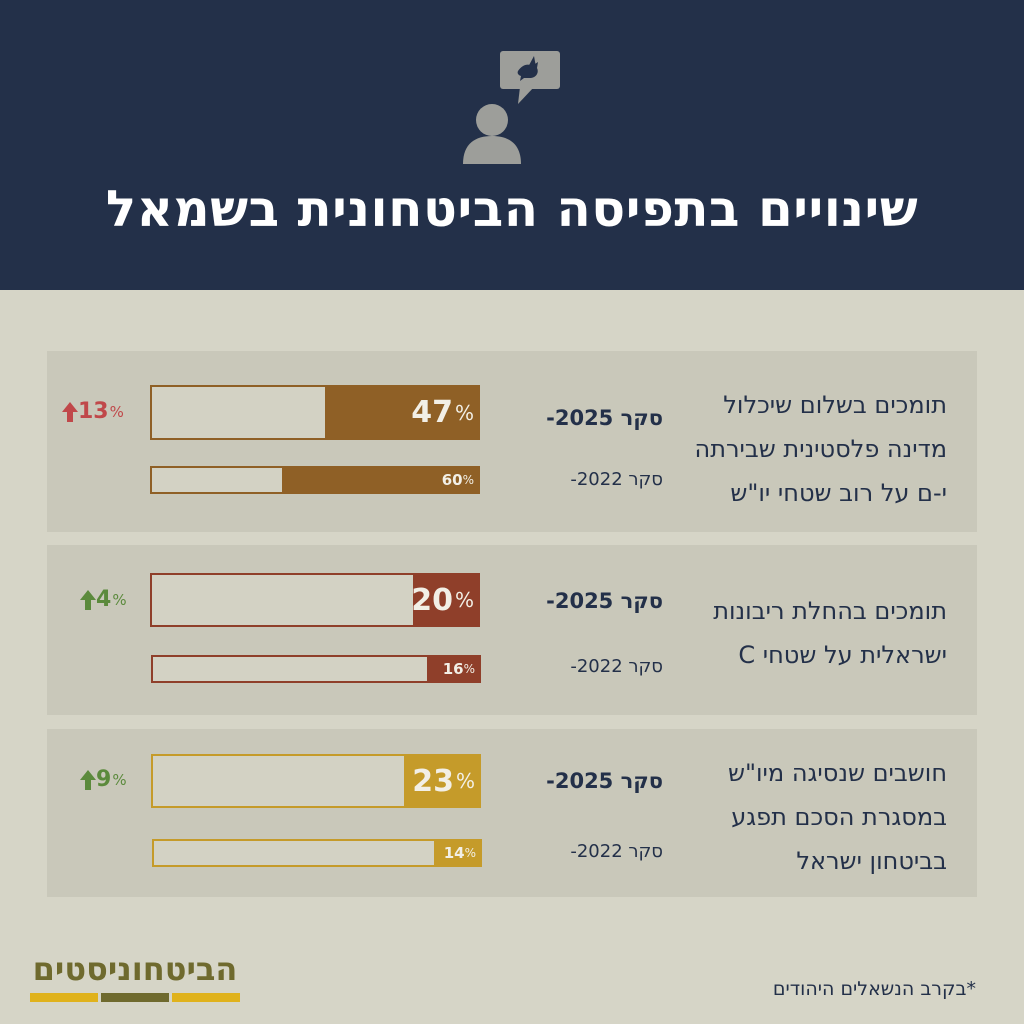  I want to click on bar-2022: 16%, so click(316, 669).